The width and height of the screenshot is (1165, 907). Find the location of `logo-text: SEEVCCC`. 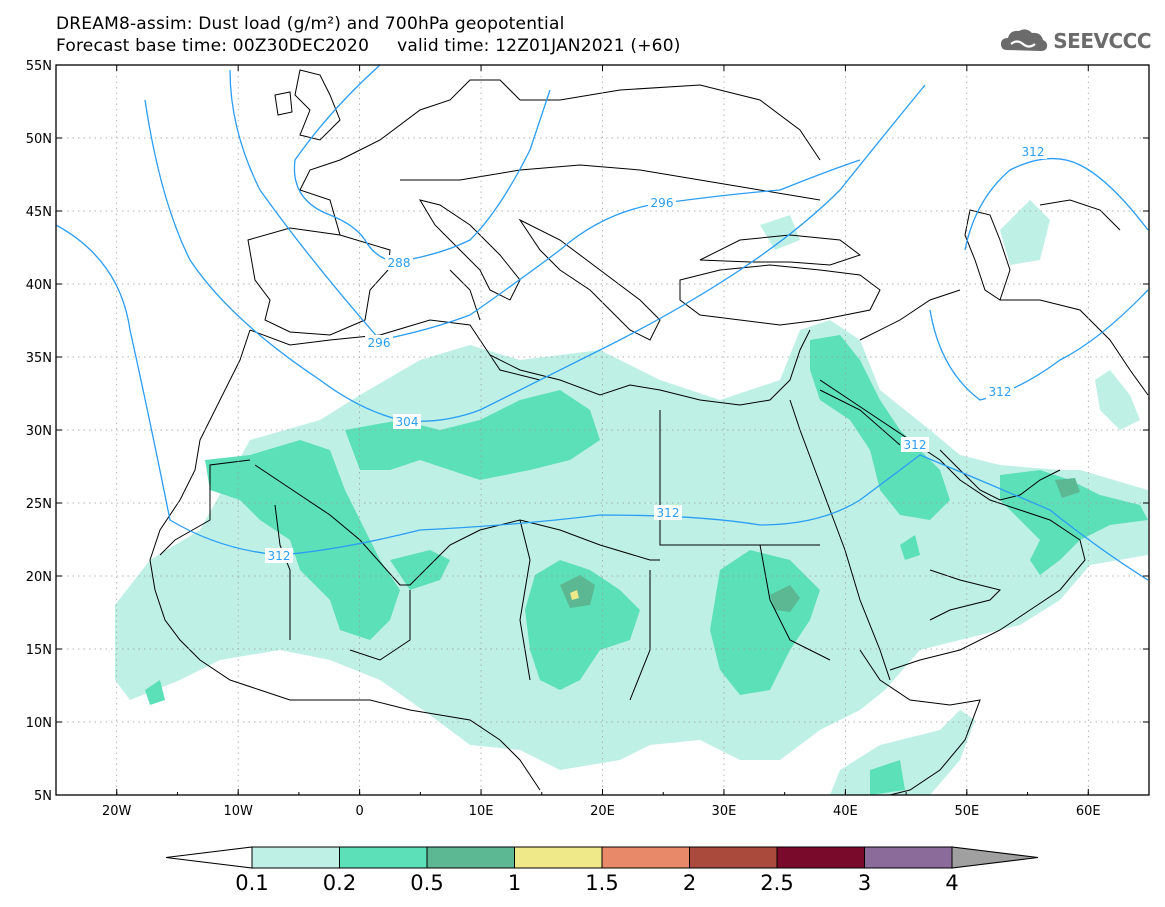

logo-text: SEEVCCC is located at coordinates (1102, 41).